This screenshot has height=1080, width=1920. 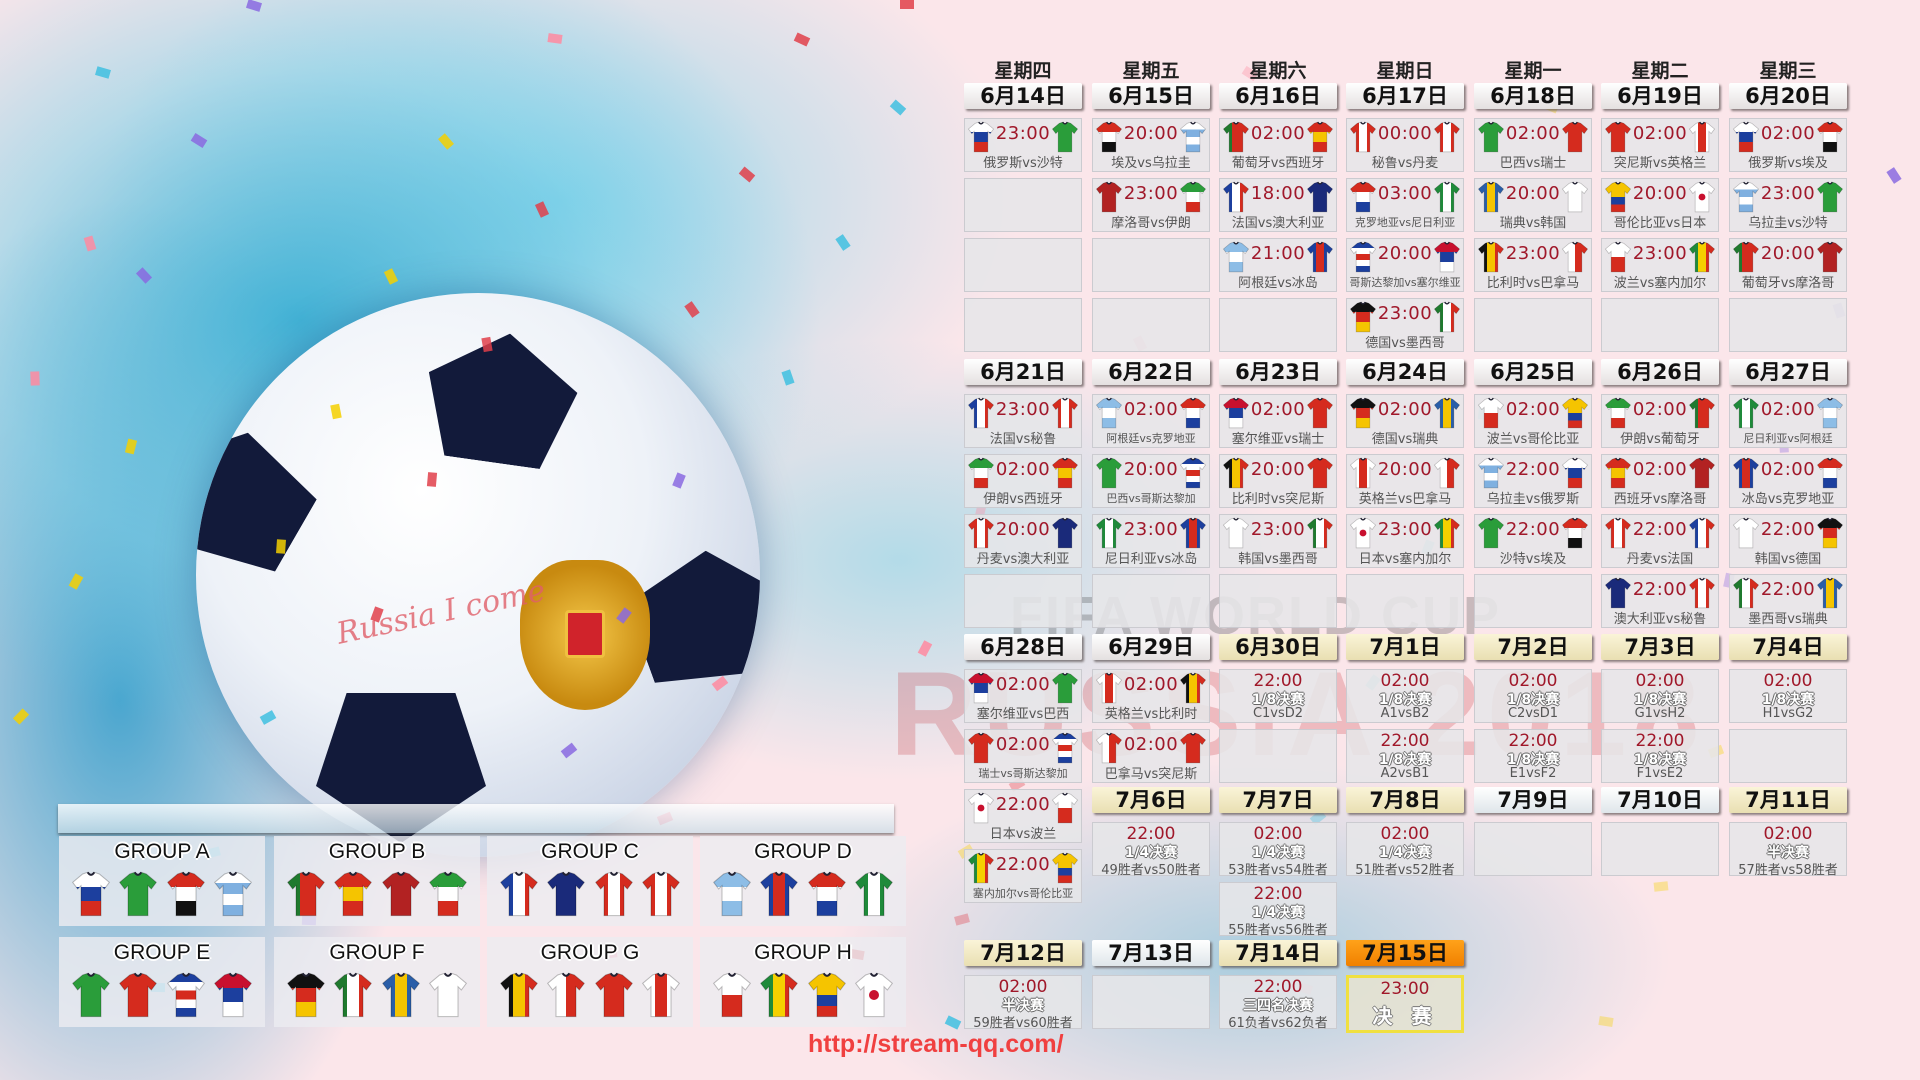 I want to click on match-cell: 23:00 法国vs秘鲁, so click(x=1023, y=421).